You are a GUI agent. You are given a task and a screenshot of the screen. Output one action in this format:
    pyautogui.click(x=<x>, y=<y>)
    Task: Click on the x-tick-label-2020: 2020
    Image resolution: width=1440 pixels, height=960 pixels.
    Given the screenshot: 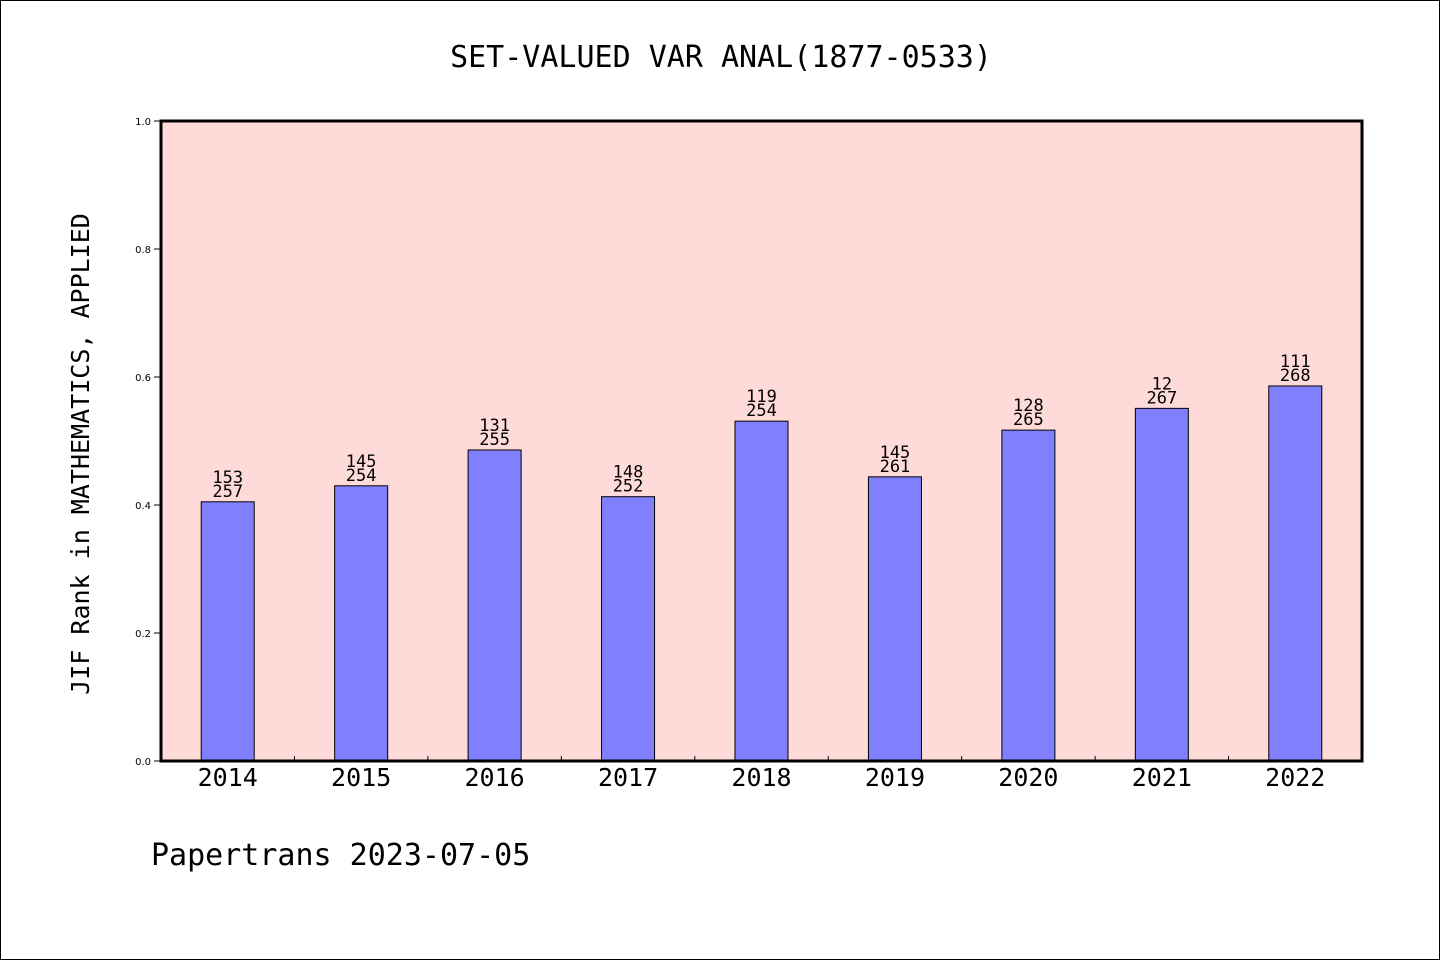 What is the action you would take?
    pyautogui.click(x=1028, y=777)
    